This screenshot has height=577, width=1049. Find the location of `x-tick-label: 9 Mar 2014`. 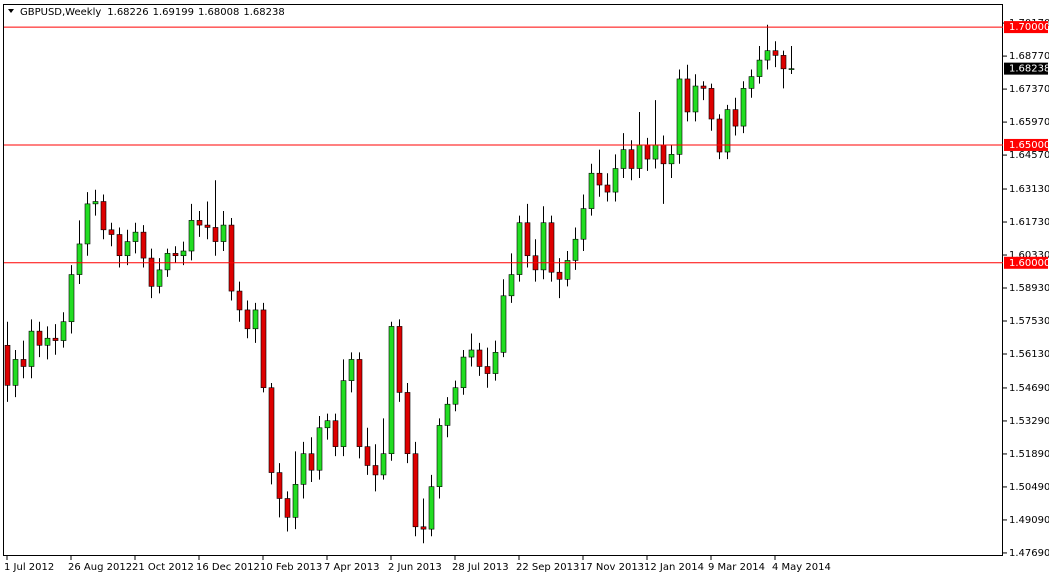

x-tick-label: 9 Mar 2014 is located at coordinates (736, 567).